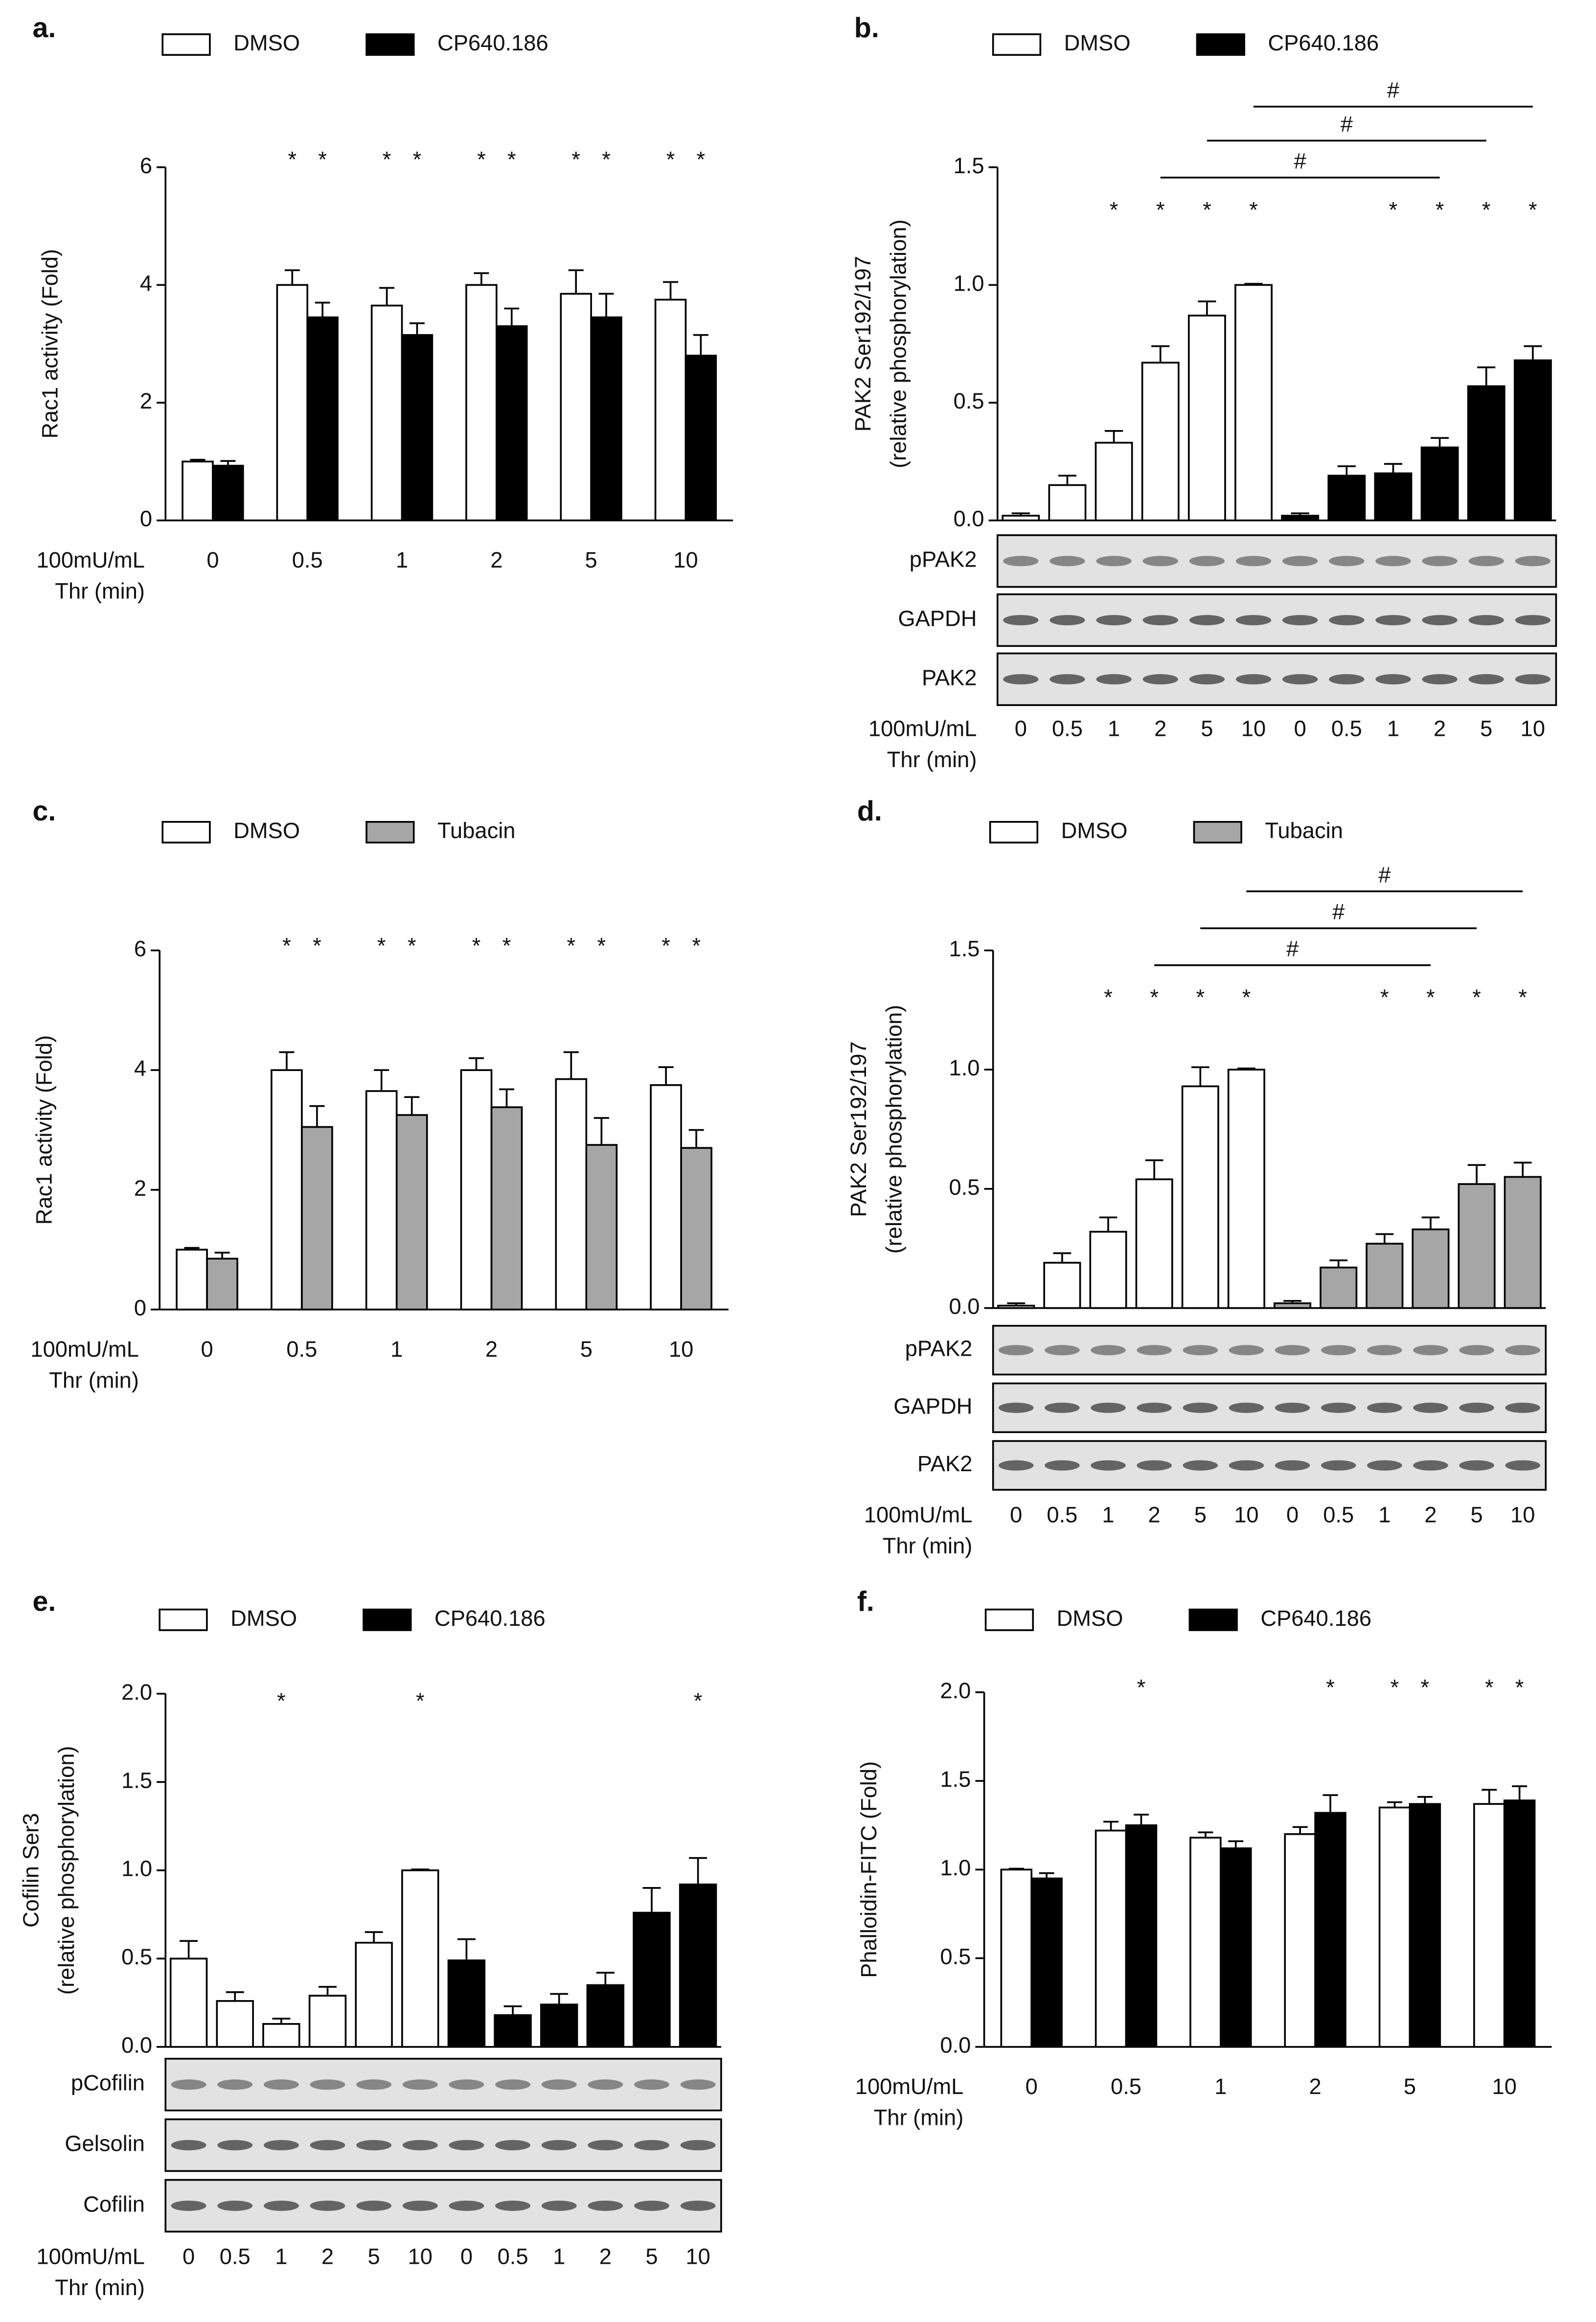 The height and width of the screenshot is (2322, 1596). I want to click on y-tick-label: 1.0, so click(136, 1868).